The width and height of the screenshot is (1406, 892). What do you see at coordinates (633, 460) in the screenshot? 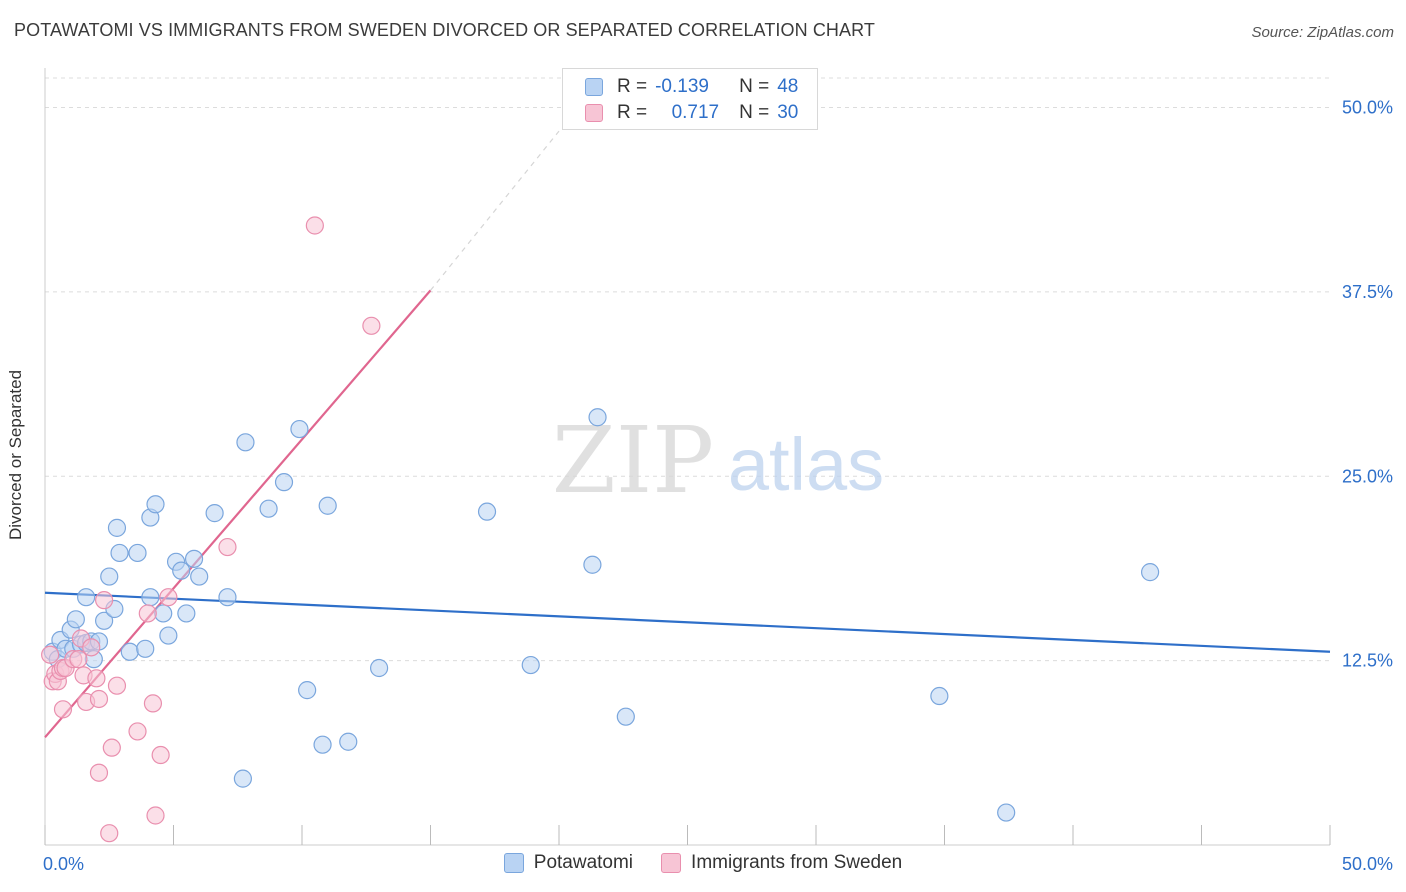
I see `watermark-zip: ZIP` at bounding box center [633, 460].